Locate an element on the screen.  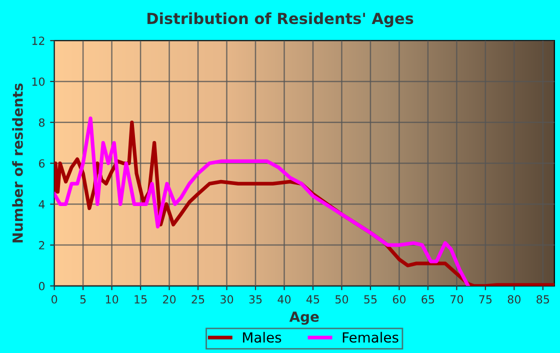
x-axis-title: Age is located at coordinates (304, 318).